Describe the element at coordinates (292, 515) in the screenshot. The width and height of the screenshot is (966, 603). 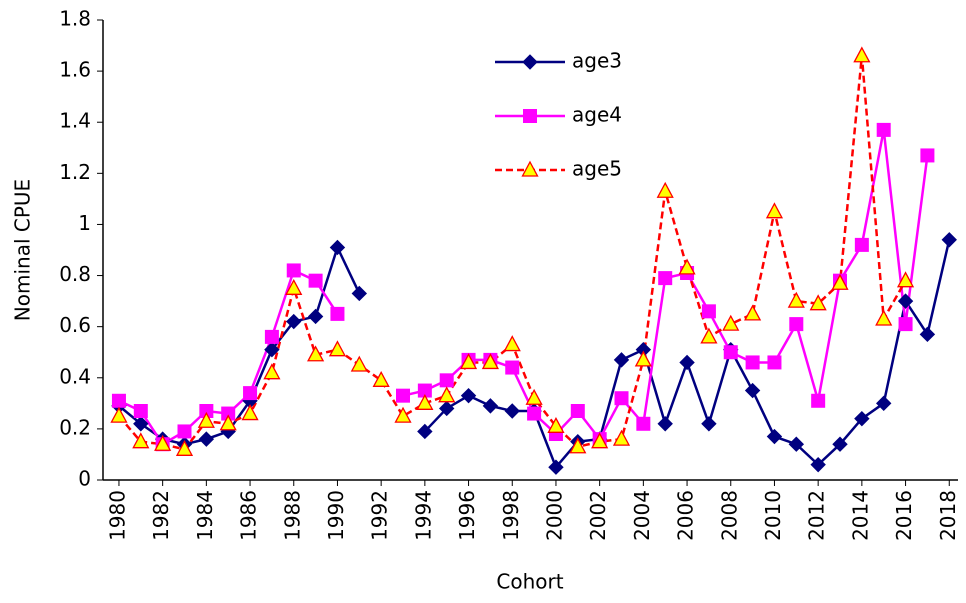
I see `x-tick-label: 1988` at that location.